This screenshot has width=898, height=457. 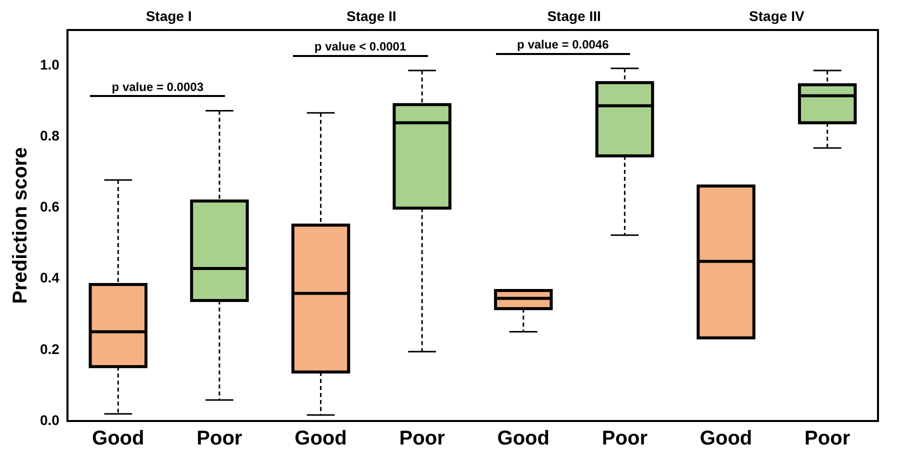 What do you see at coordinates (21, 225) in the screenshot?
I see `y-axis-title: Prediction score` at bounding box center [21, 225].